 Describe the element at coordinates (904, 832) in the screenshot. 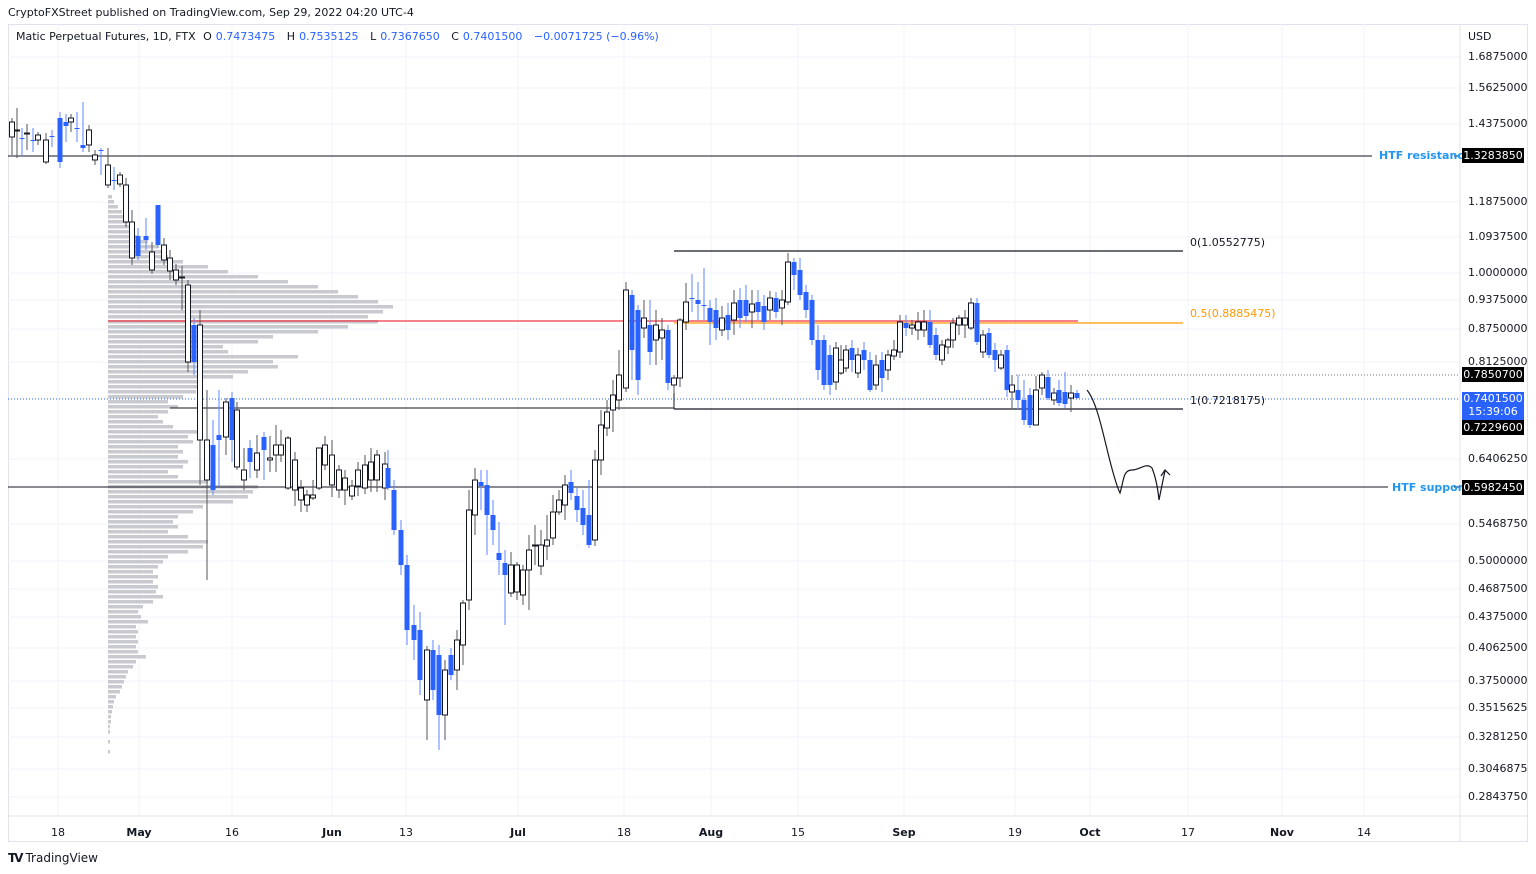

I see `time-tick-label: Sep` at that location.